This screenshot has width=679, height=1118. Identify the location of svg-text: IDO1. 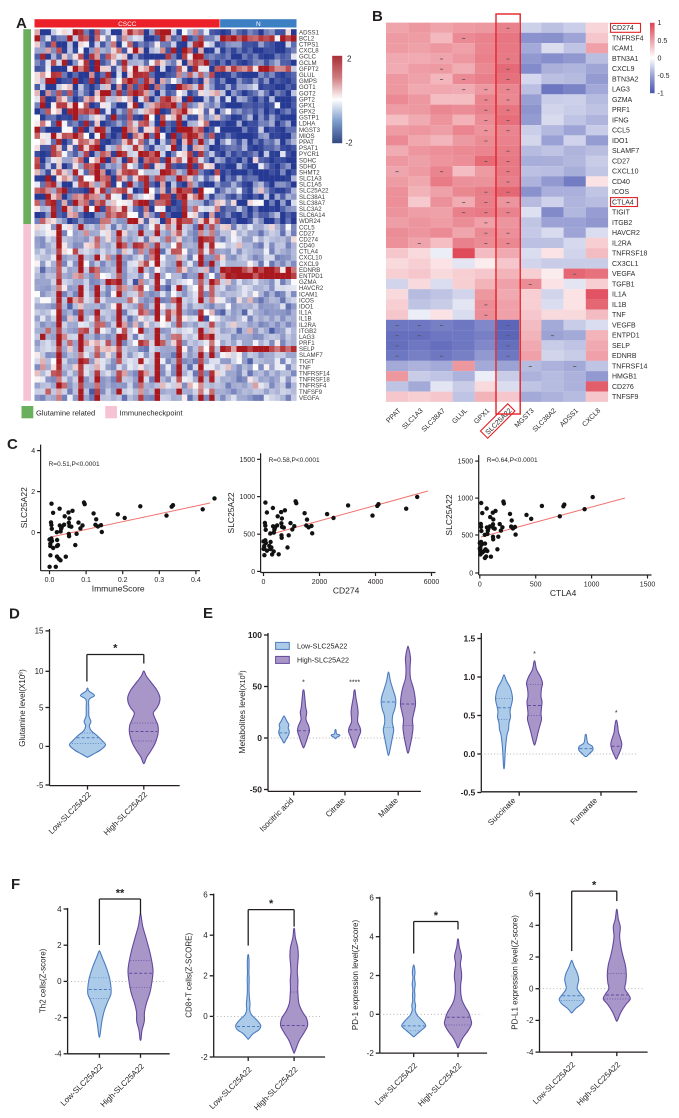
(620, 141).